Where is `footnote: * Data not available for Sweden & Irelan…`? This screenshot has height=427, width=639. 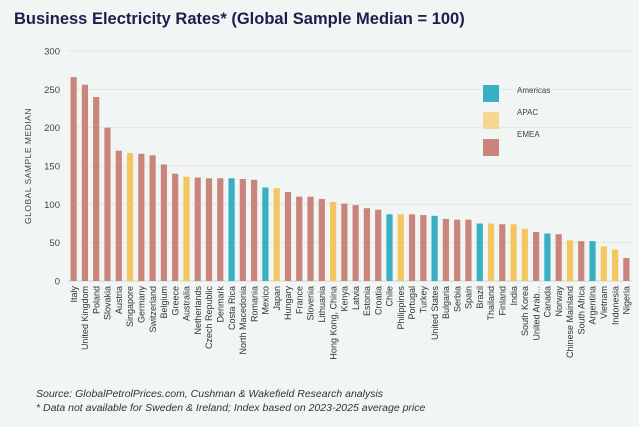
footnote: * Data not available for Sweden & Irelan… is located at coordinates (231, 408).